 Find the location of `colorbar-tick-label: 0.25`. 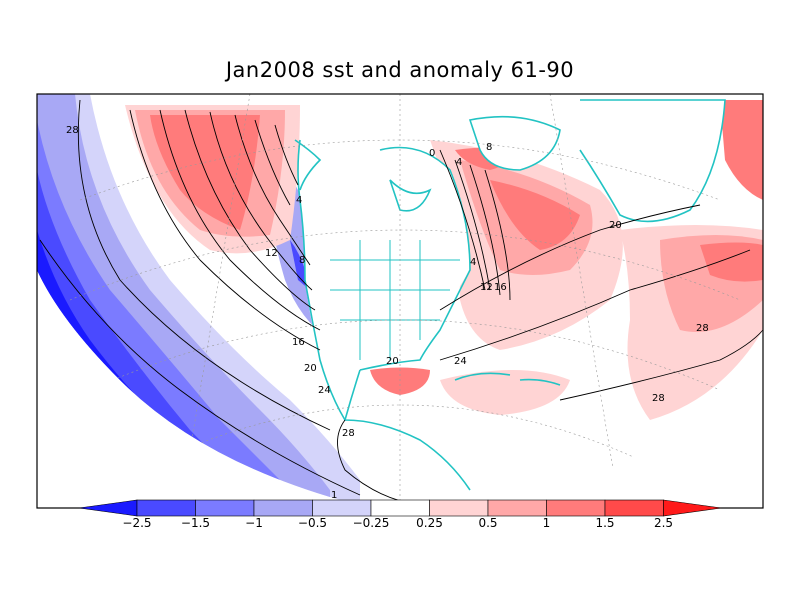

colorbar-tick-label: 0.25 is located at coordinates (429, 523).